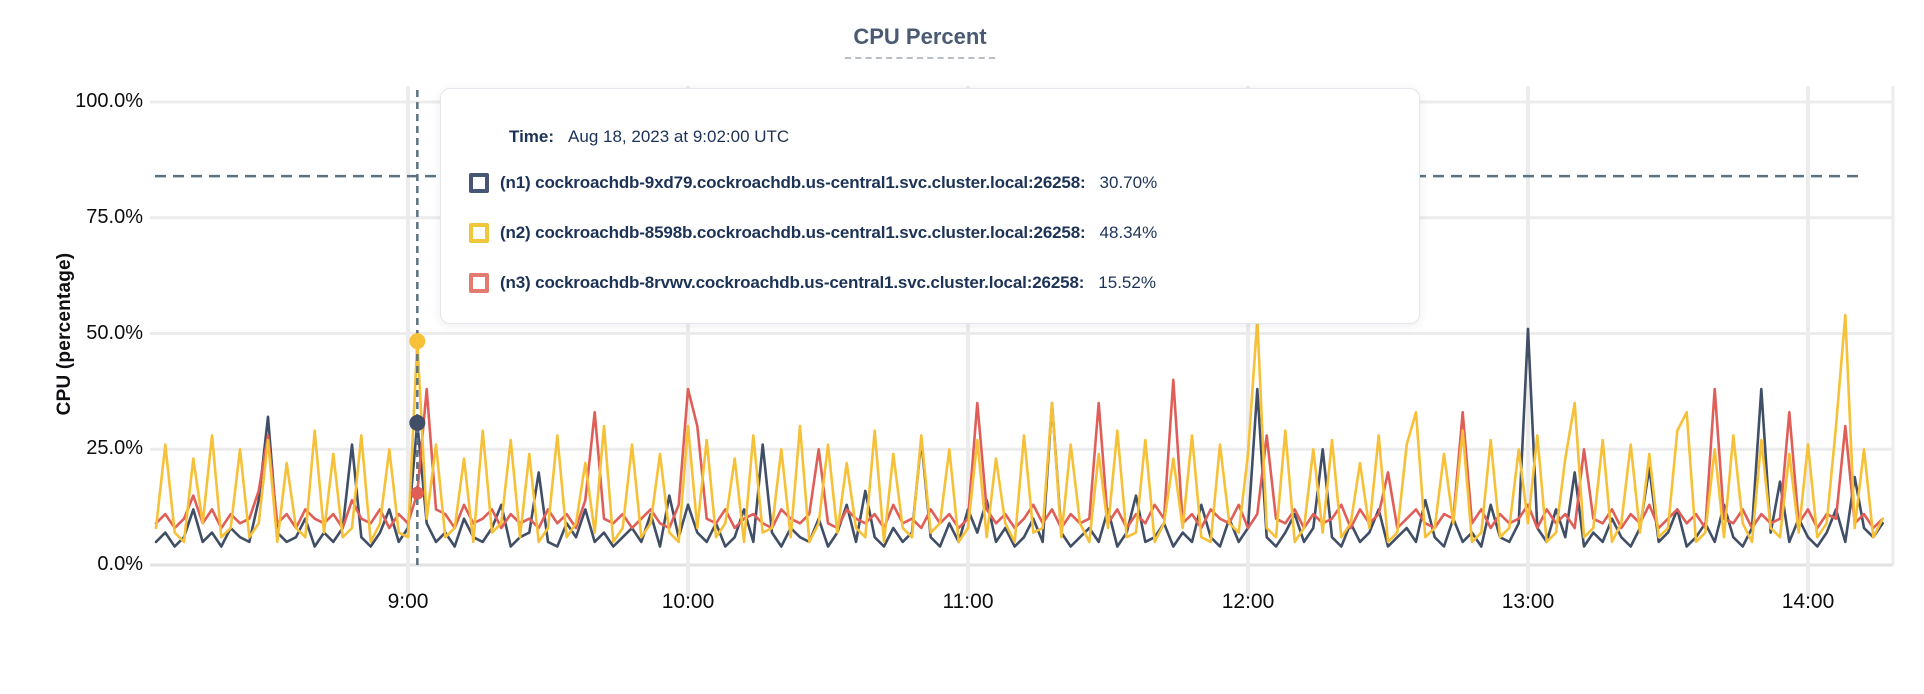 Image resolution: width=1924 pixels, height=694 pixels. Describe the element at coordinates (968, 601) in the screenshot. I see `x-tick-label: 11:00` at that location.